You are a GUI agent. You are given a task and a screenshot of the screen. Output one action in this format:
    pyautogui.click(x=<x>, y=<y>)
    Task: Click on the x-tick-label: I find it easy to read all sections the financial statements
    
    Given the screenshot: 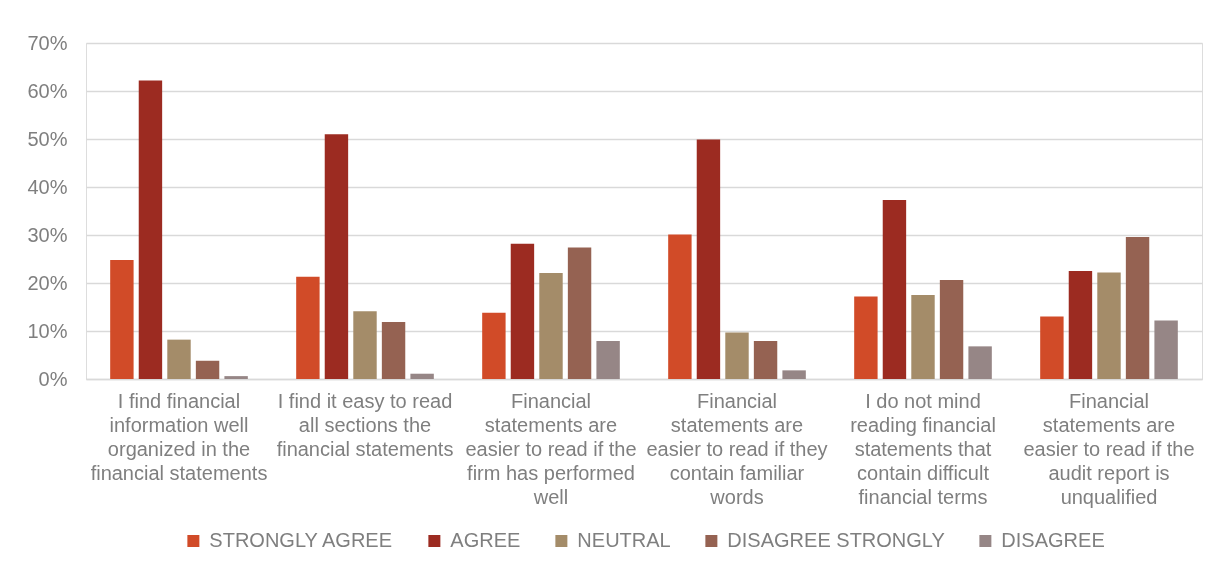 What is the action you would take?
    pyautogui.click(x=365, y=424)
    